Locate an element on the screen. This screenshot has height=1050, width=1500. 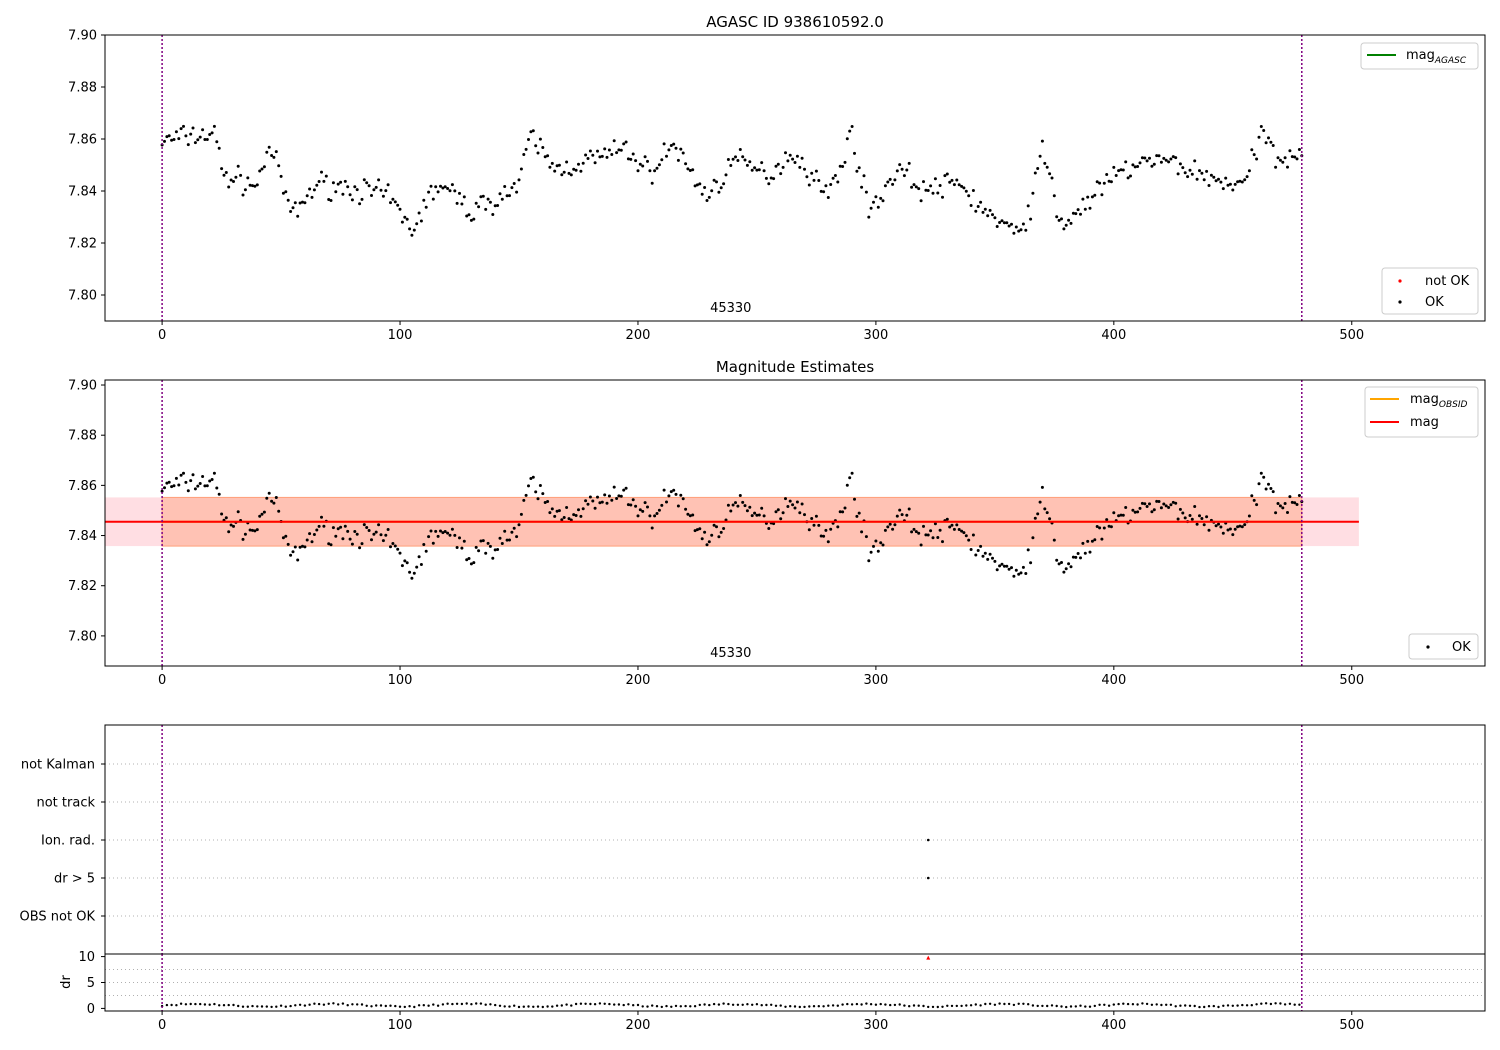
dr-outlier-point is located at coordinates (928, 957).